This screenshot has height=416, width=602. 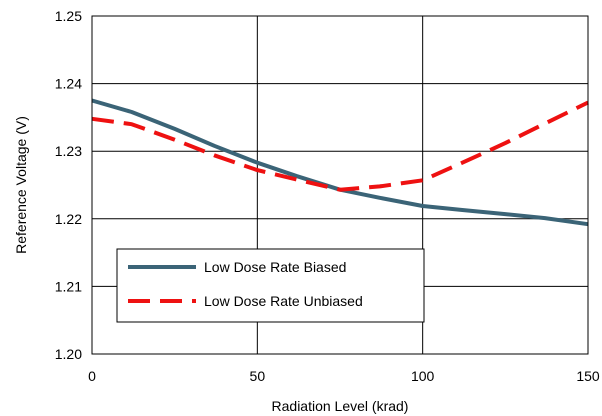 I want to click on y-tick-label: 1.20, so click(x=68, y=354).